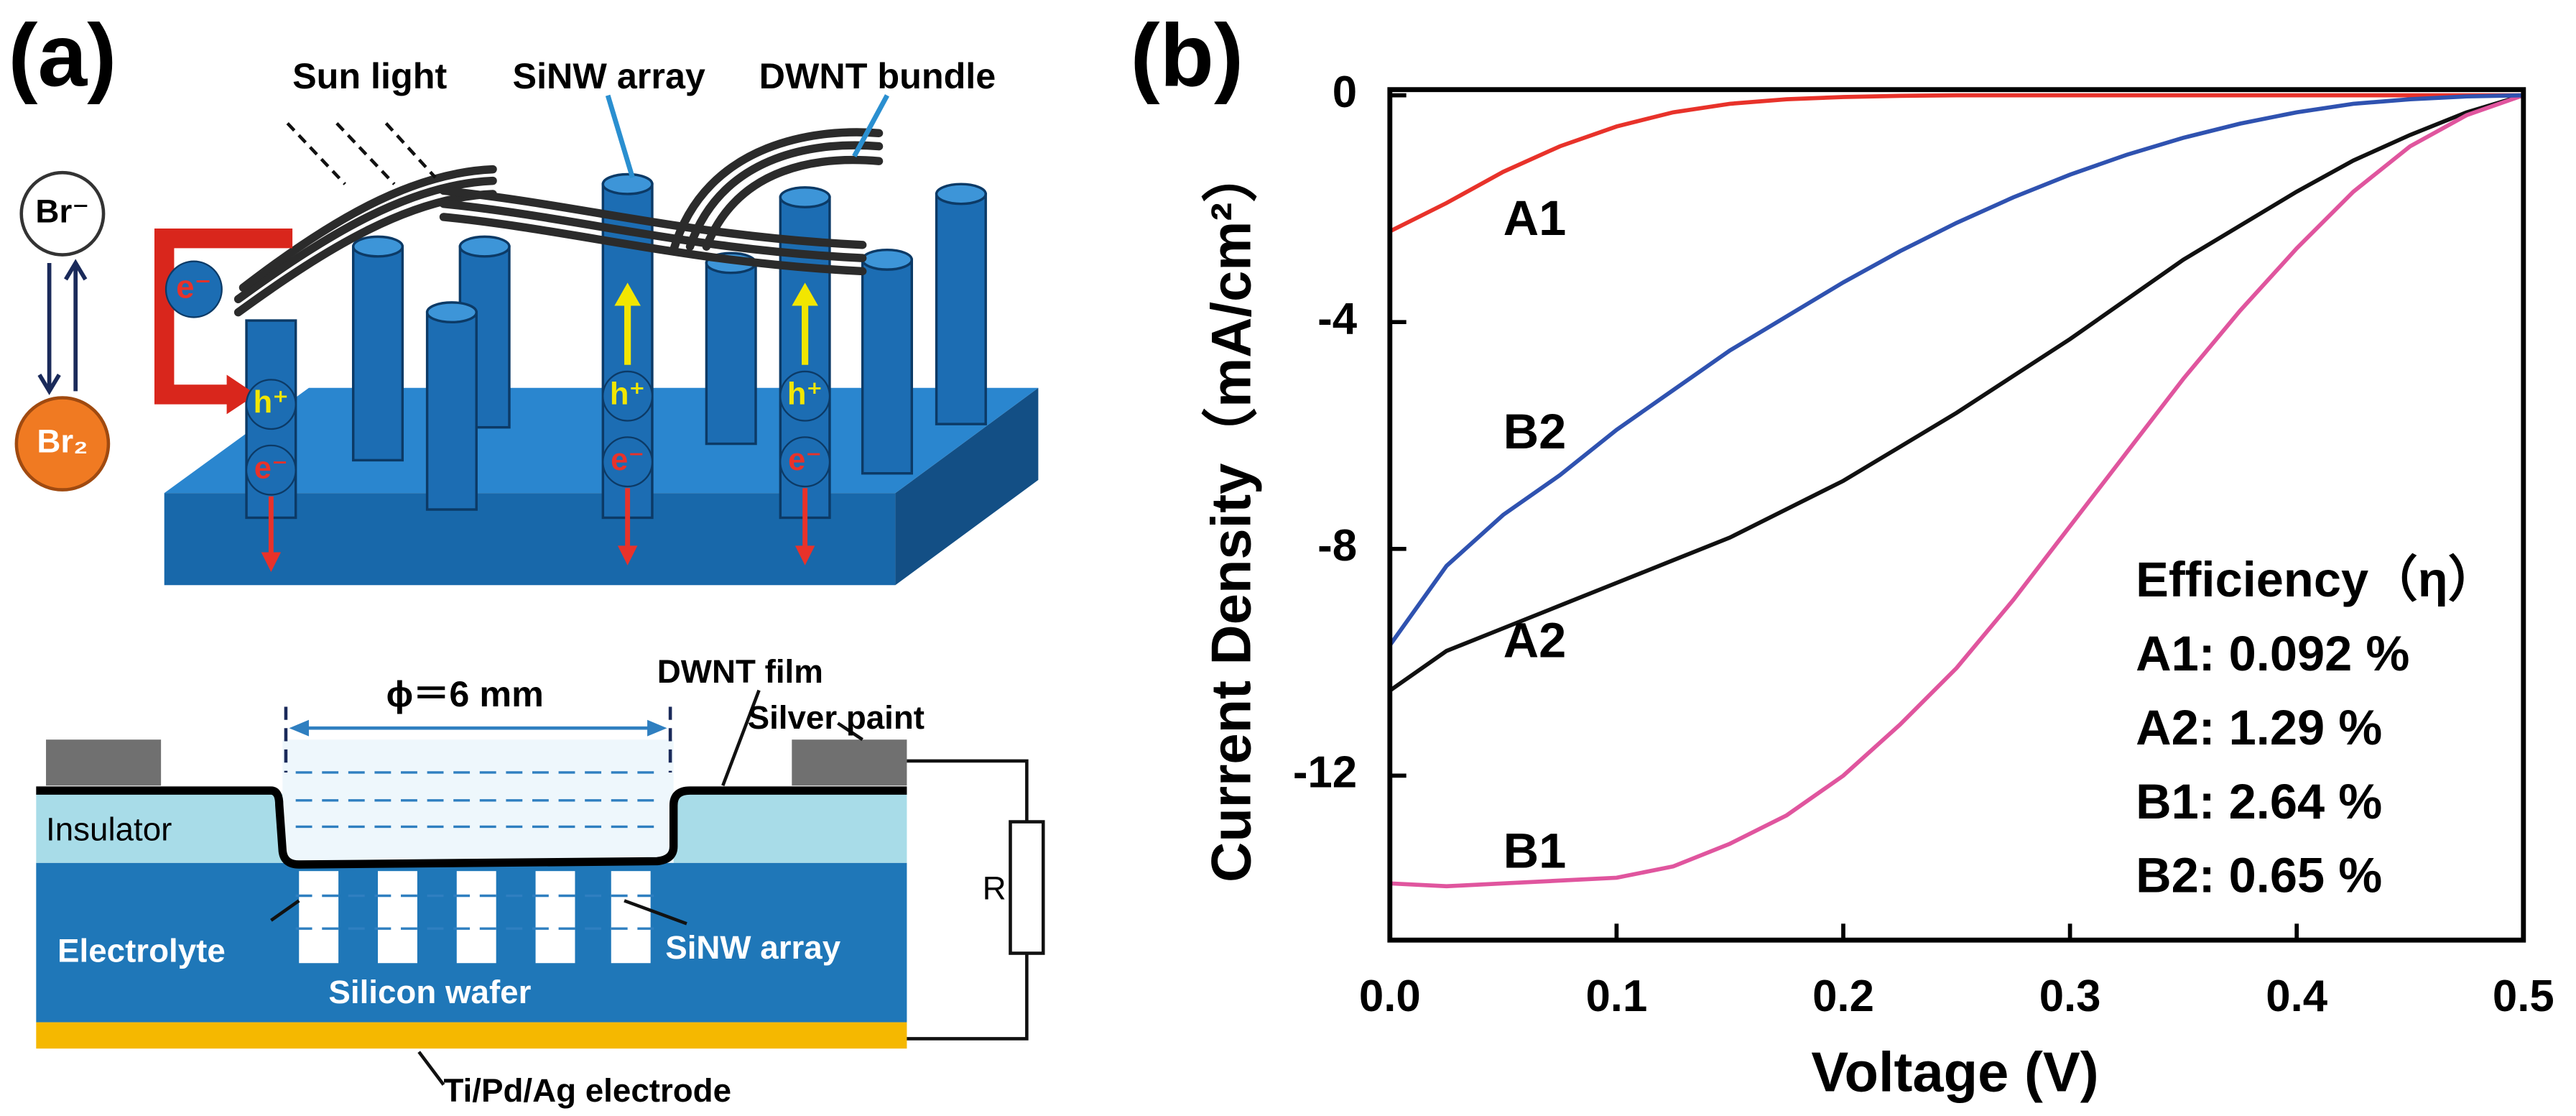 The height and width of the screenshot is (1116, 2576). Describe the element at coordinates (1390, 996) in the screenshot. I see `x-tick-label: 0.0` at that location.